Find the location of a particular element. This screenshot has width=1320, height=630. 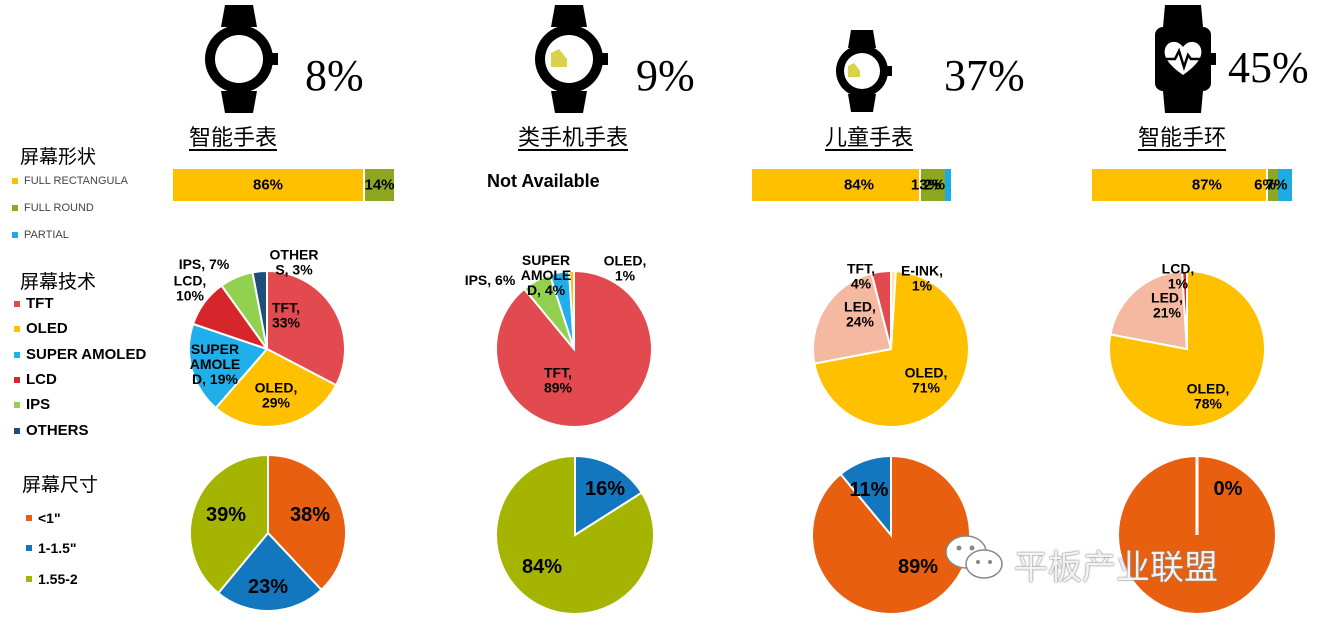

device-title: 智能手表 is located at coordinates (233, 138).